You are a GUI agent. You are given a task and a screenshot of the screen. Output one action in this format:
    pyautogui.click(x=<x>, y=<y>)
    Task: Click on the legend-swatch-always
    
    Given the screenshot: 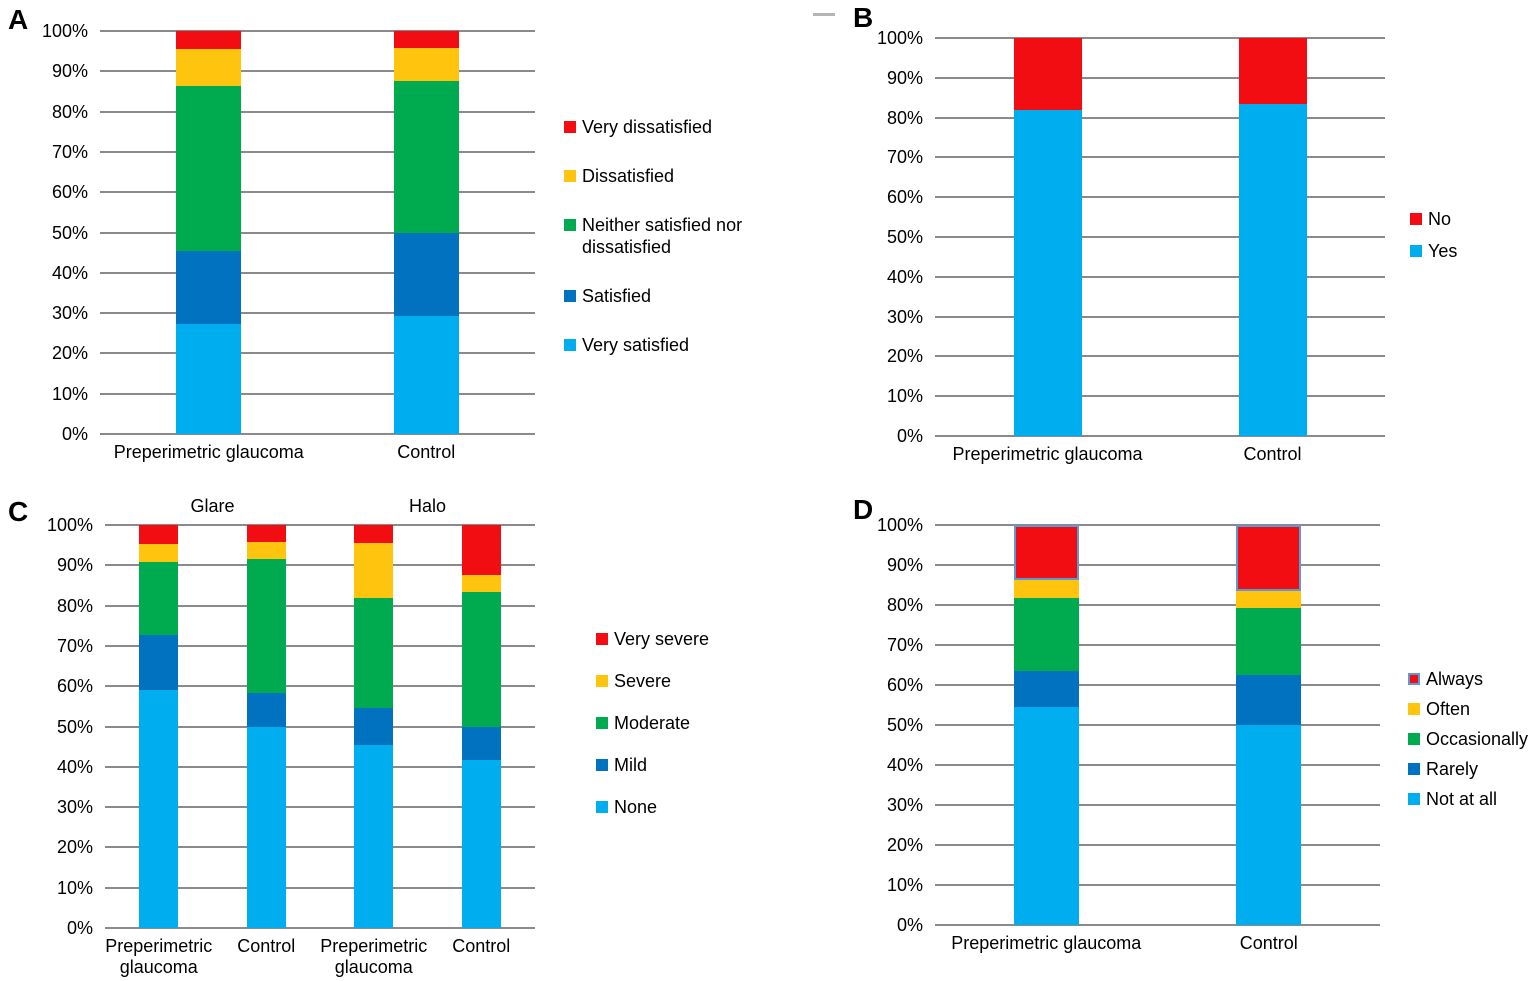 What is the action you would take?
    pyautogui.click(x=1414, y=679)
    